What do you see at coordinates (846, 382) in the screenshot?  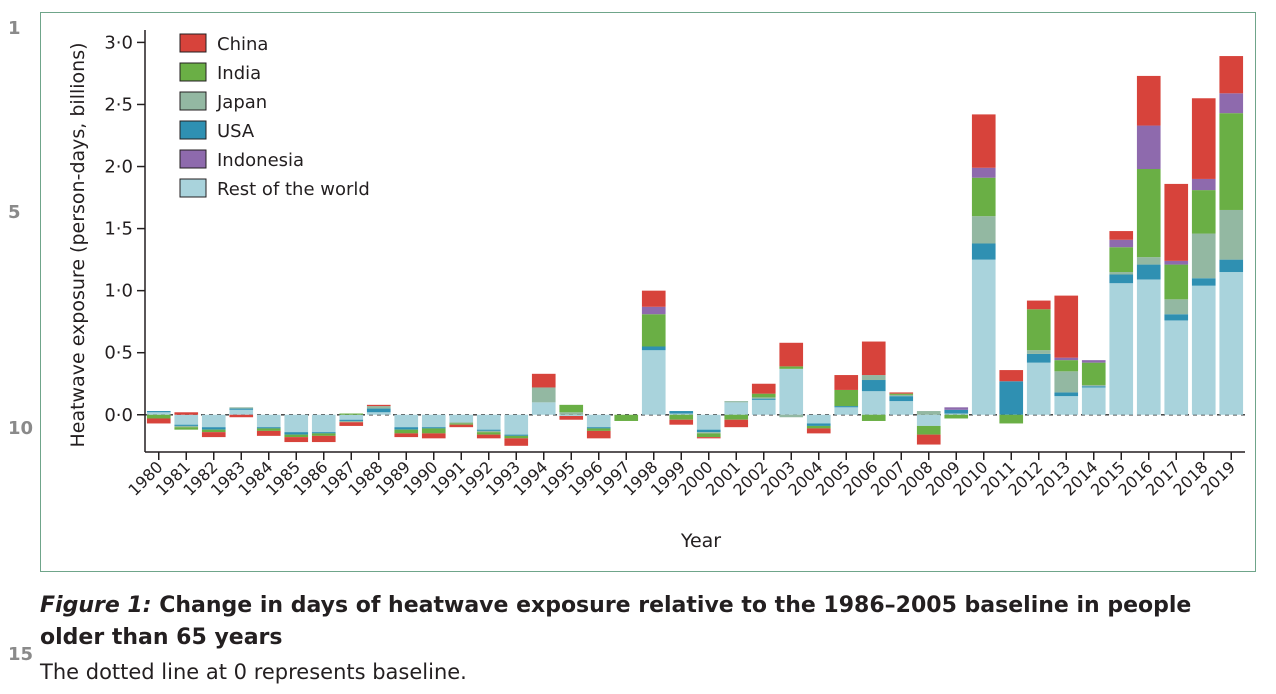 I see `bar-2005-china` at bounding box center [846, 382].